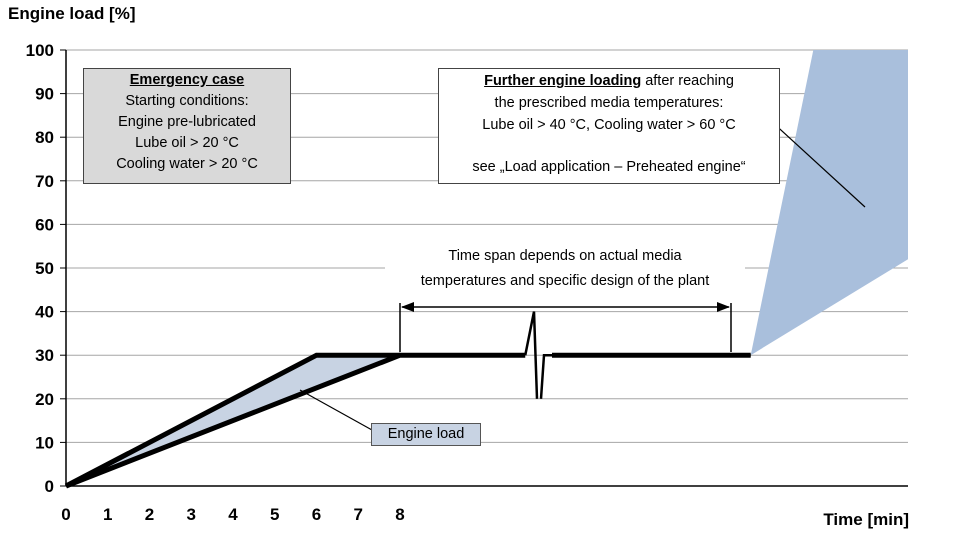  I want to click on y-tick-label: 70, so click(44, 181).